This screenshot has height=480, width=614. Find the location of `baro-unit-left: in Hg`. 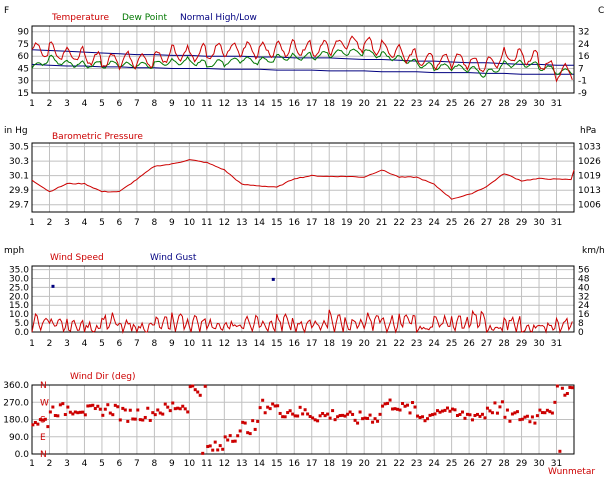

baro-unit-left: in Hg is located at coordinates (16, 131).